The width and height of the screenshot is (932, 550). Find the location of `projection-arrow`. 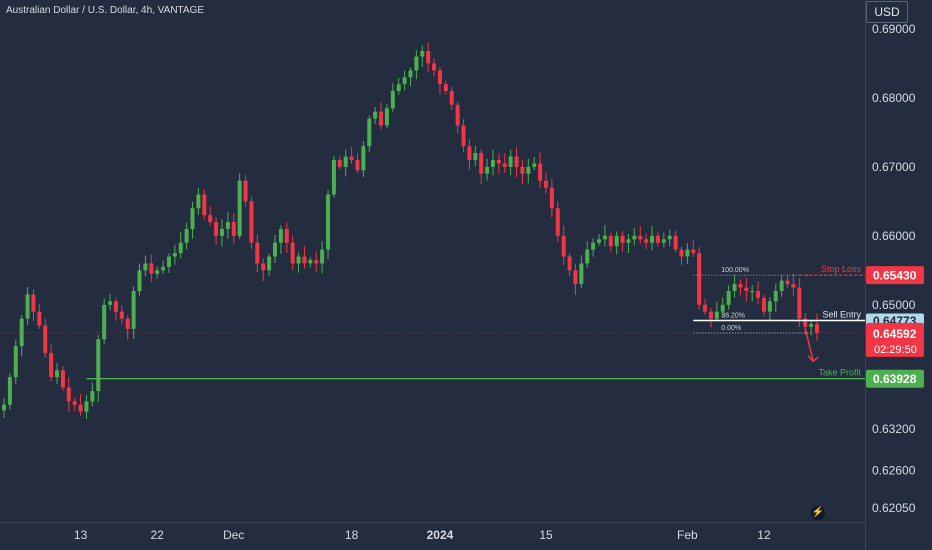

projection-arrow is located at coordinates (809, 345).